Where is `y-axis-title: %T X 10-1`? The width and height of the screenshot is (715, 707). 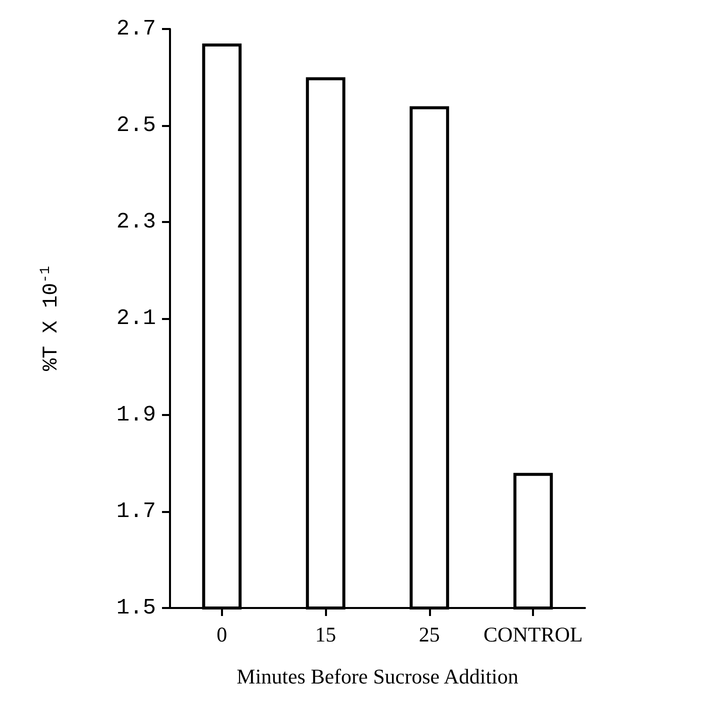 y-axis-title: %T X 10-1 is located at coordinates (51, 319).